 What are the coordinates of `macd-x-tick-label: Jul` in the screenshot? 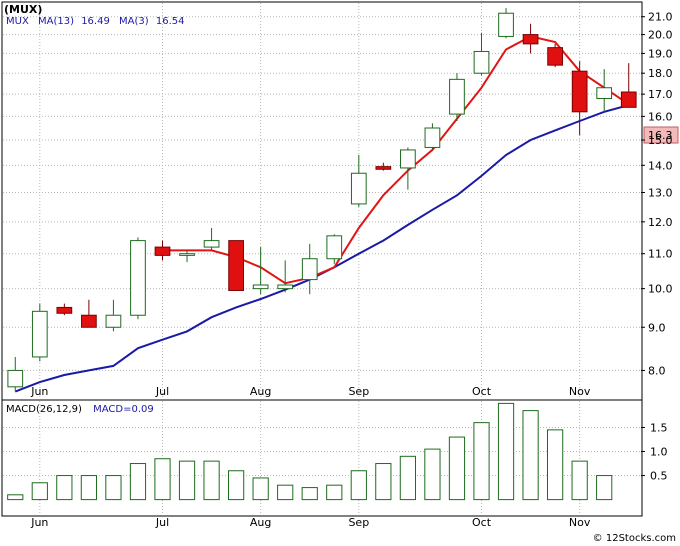 It's located at (162, 522).